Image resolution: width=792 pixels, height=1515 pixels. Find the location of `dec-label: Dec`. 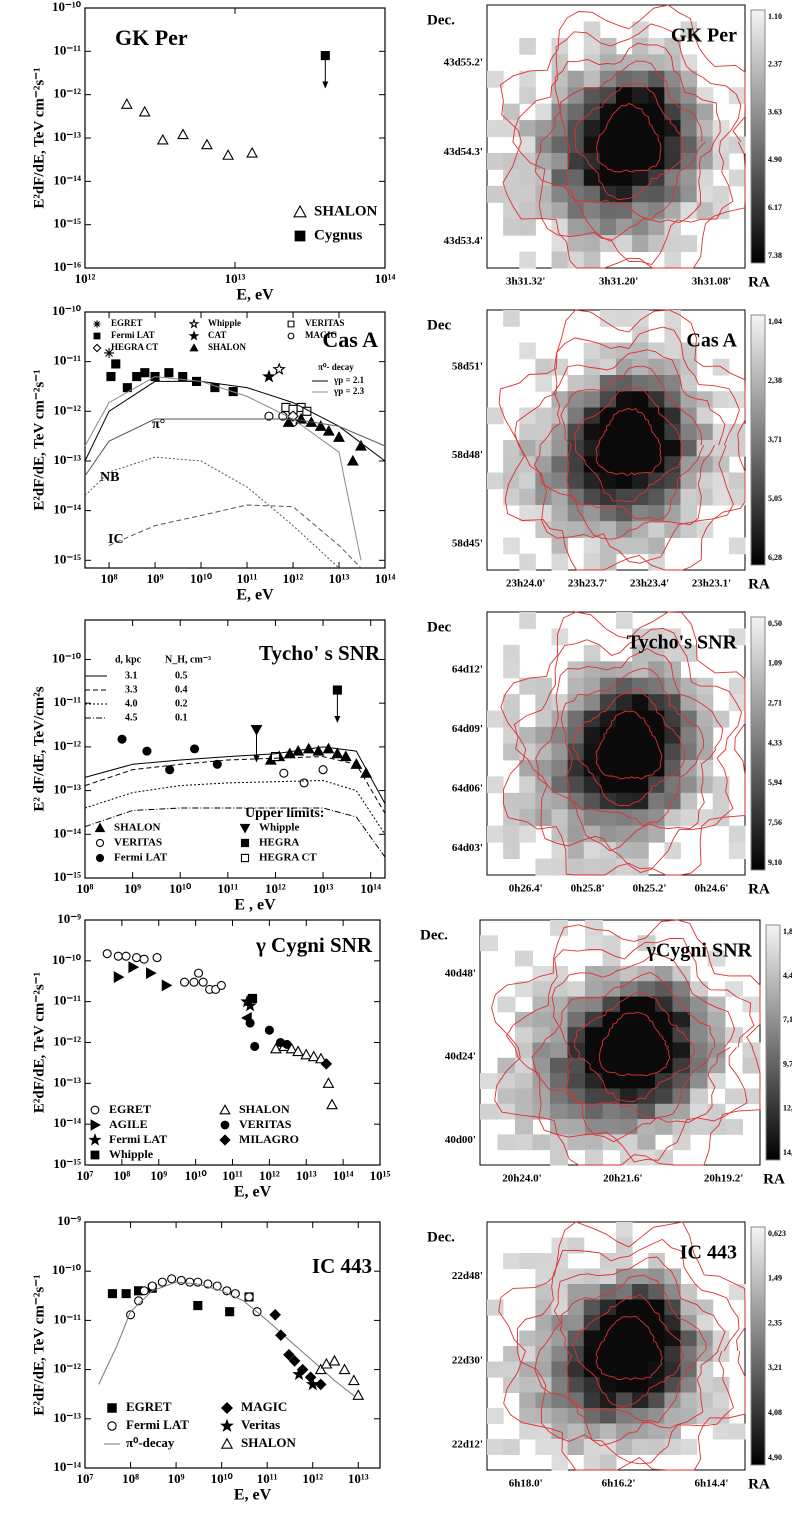

dec-label: Dec is located at coordinates (439, 627).